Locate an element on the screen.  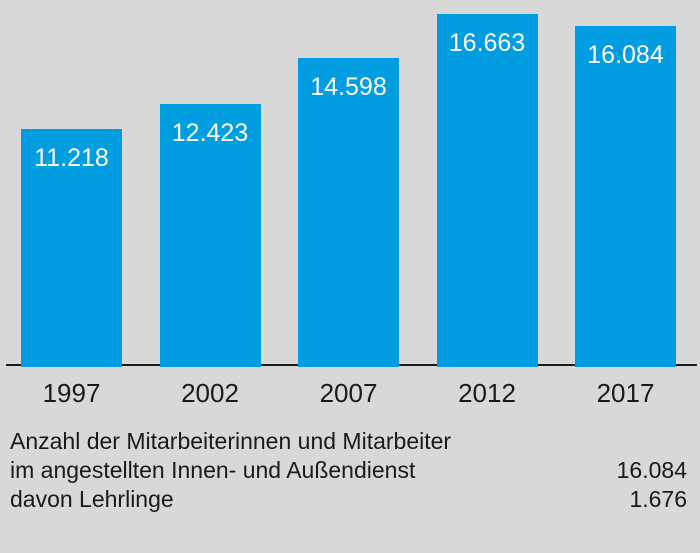
bar-value-label-2002: 12.423 is located at coordinates (210, 133).